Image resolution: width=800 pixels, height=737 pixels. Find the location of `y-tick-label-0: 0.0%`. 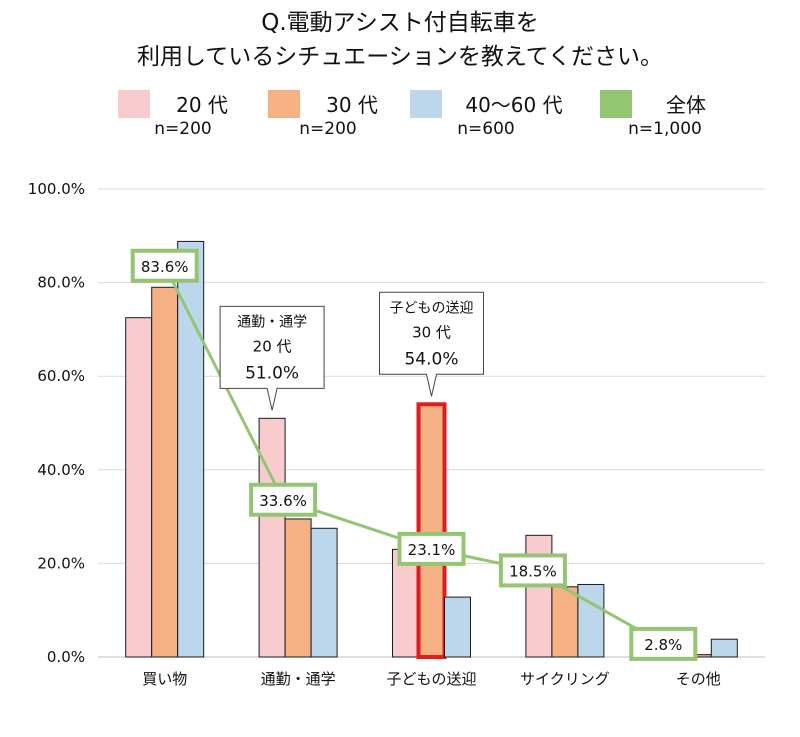

y-tick-label-0: 0.0% is located at coordinates (66, 657).